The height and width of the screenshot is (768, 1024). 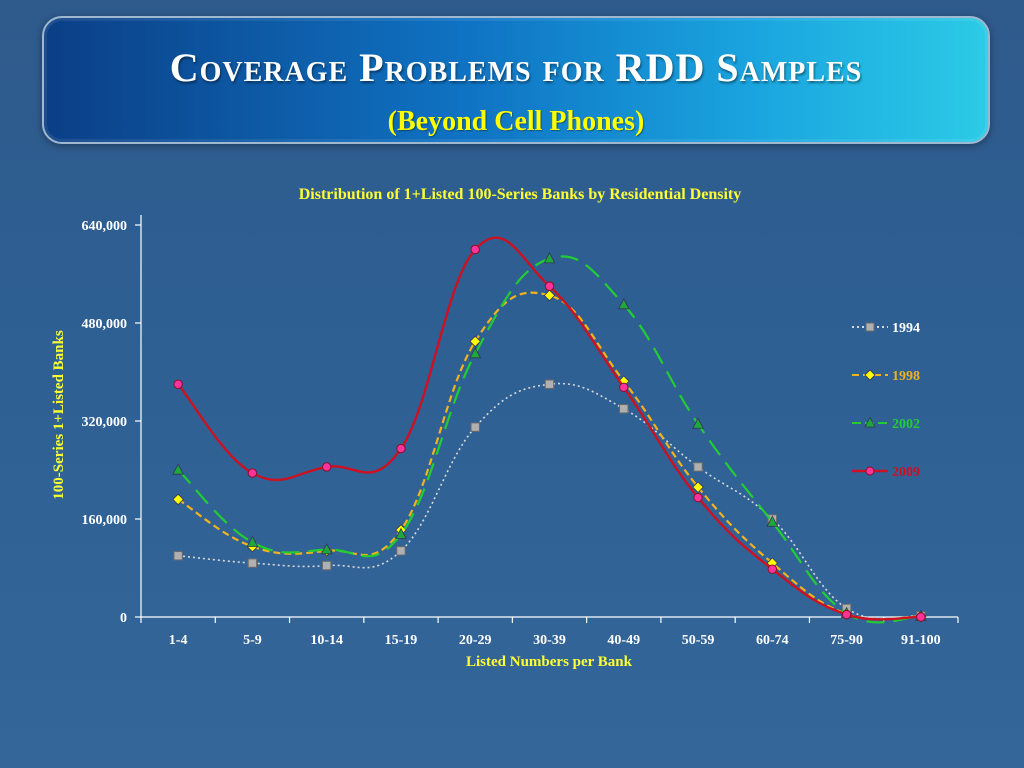 What do you see at coordinates (549, 662) in the screenshot?
I see `x-axis-label: Listed Numbers per Bank` at bounding box center [549, 662].